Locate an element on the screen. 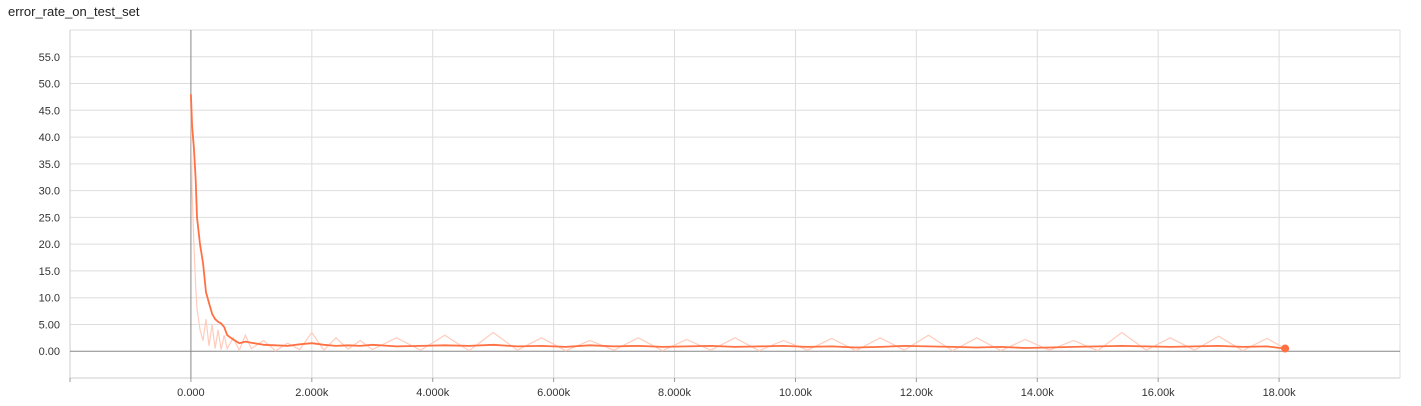 This screenshot has width=1421, height=406. y-tick-label: 10.0 is located at coordinates (49, 299).